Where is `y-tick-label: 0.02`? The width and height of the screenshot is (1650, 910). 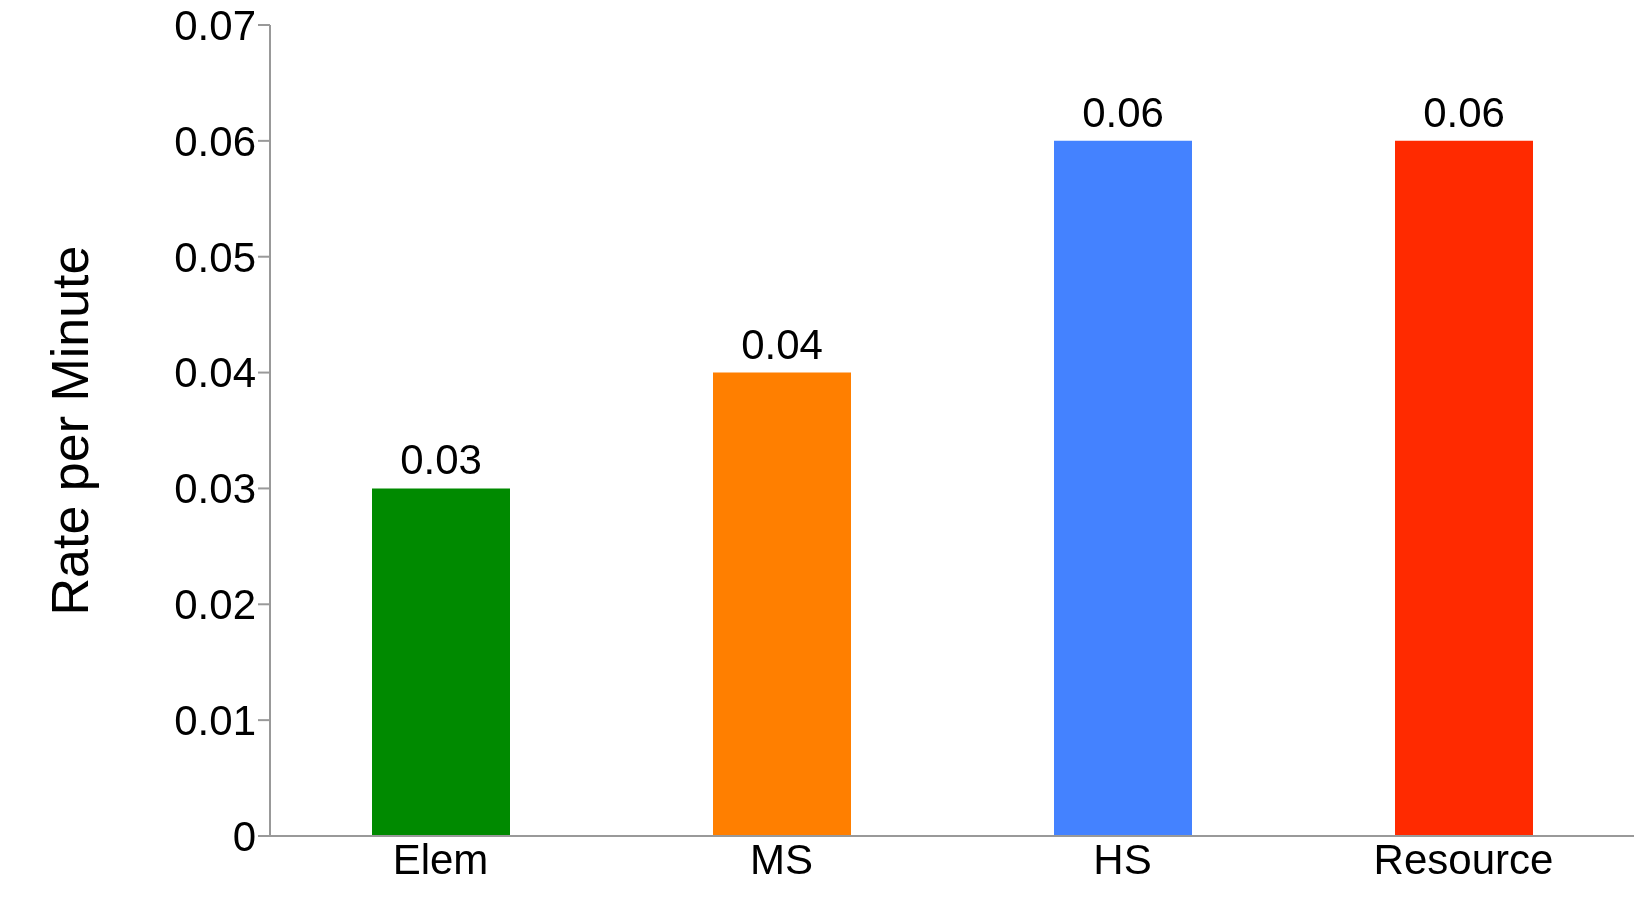
y-tick-label: 0.02 is located at coordinates (215, 605).